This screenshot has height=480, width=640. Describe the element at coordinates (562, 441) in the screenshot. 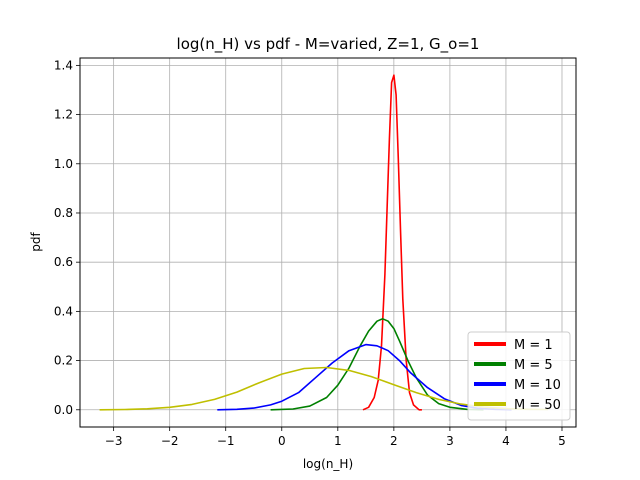

I see `x-tick-label: 5` at that location.